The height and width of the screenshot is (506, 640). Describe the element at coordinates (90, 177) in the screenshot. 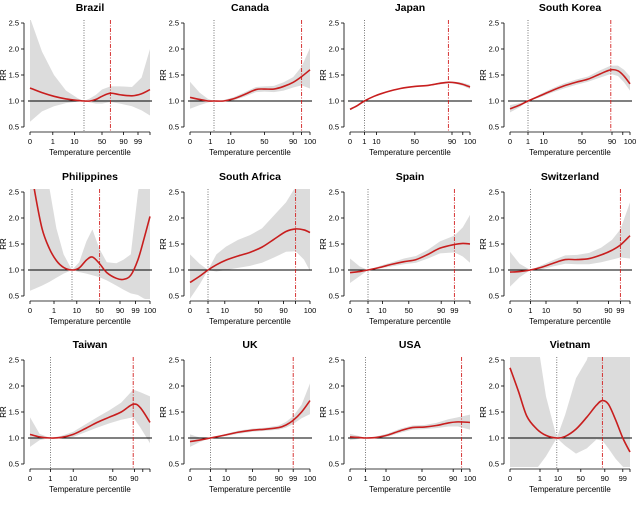

I see `panel-title: Philippines` at that location.